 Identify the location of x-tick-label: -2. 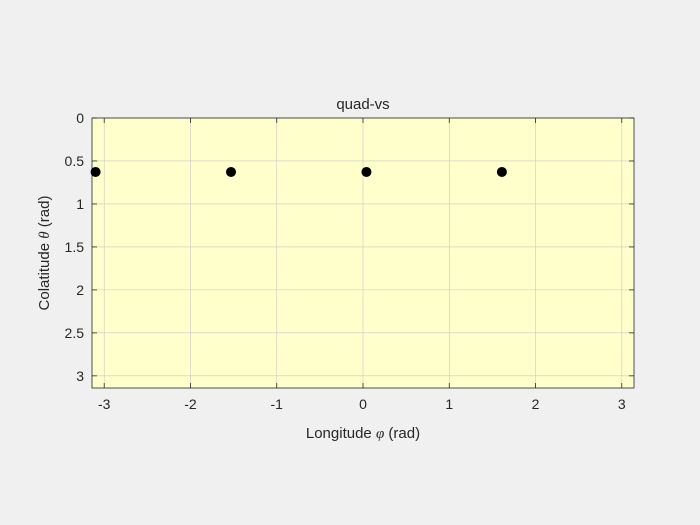
(190, 404).